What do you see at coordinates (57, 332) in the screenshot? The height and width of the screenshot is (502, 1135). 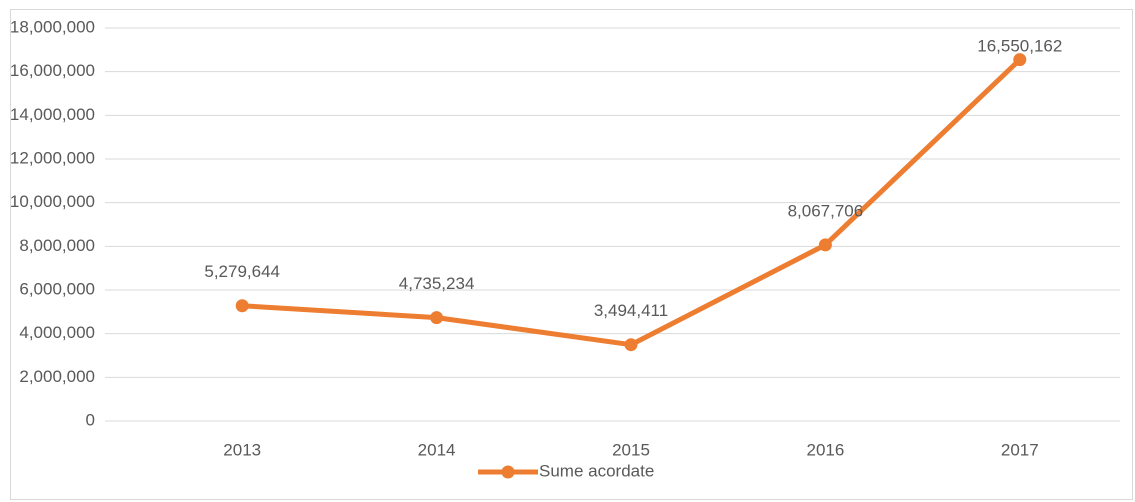 I see `y-tick-label: 4,000,000` at bounding box center [57, 332].